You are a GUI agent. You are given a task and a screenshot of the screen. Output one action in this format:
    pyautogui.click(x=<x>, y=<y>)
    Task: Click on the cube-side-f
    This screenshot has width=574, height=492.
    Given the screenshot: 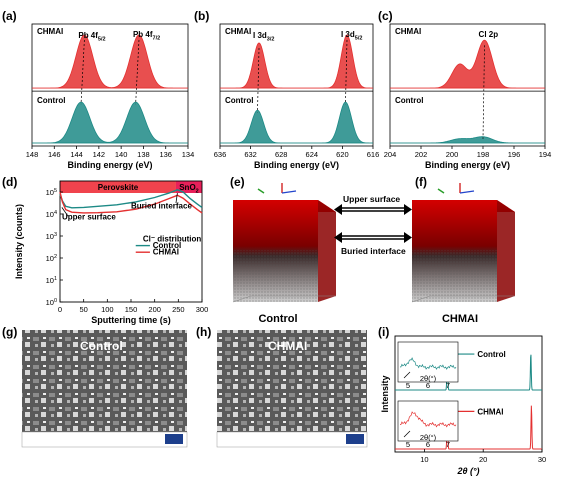 What is the action you would take?
    pyautogui.click(x=506, y=251)
    